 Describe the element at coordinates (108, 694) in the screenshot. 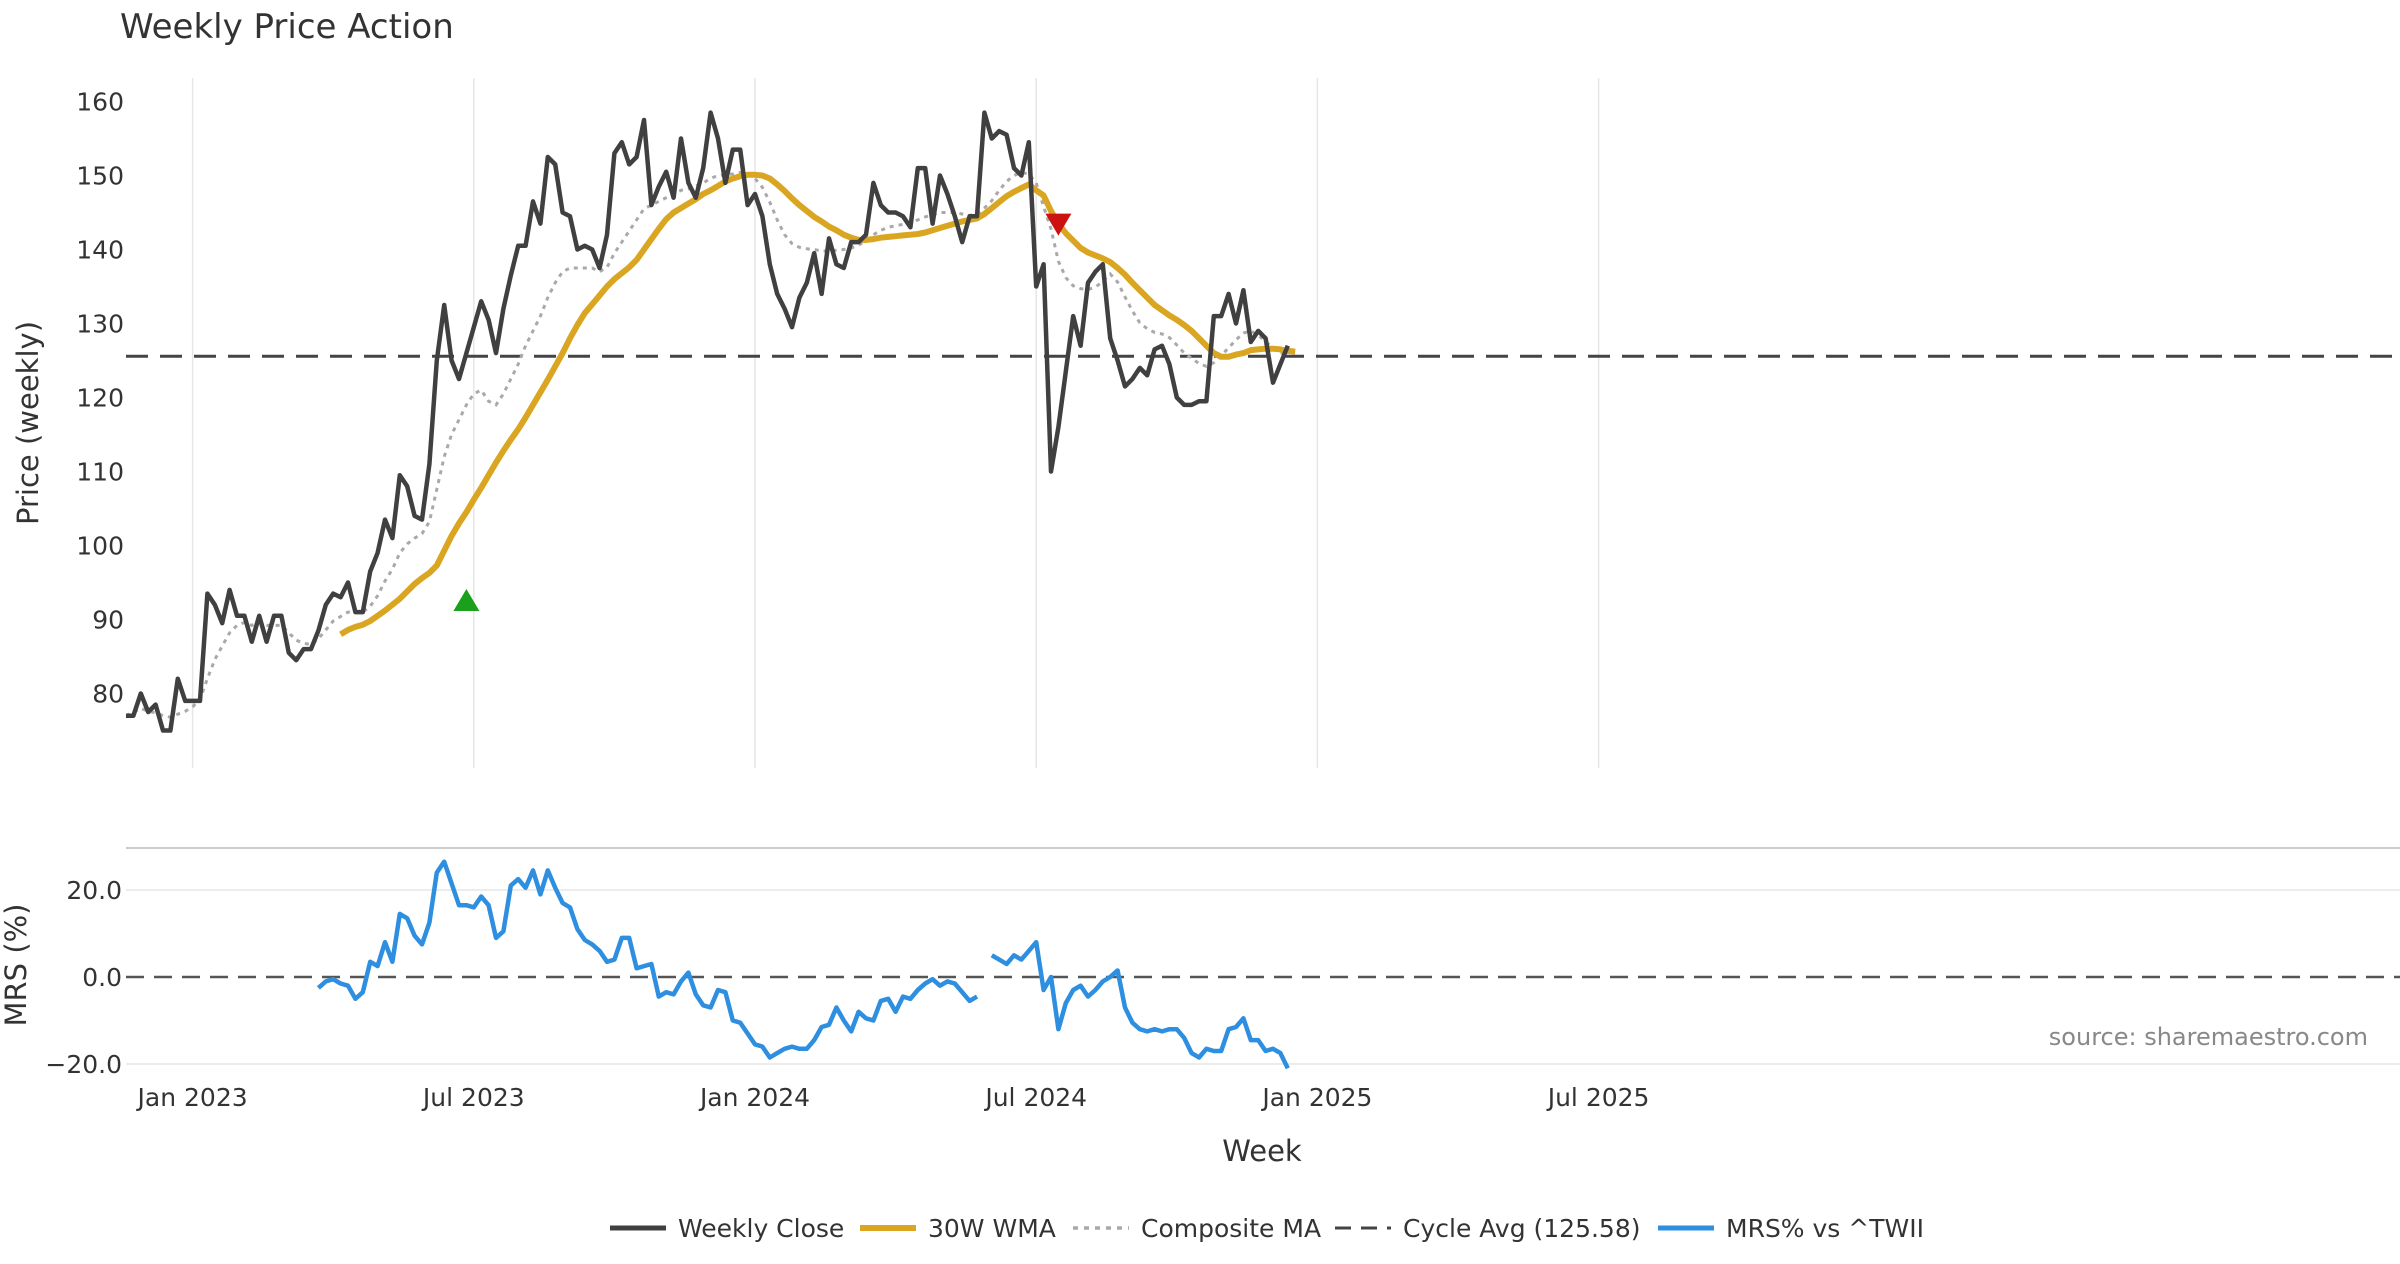

I see `price-y-tick-label: 80` at that location.